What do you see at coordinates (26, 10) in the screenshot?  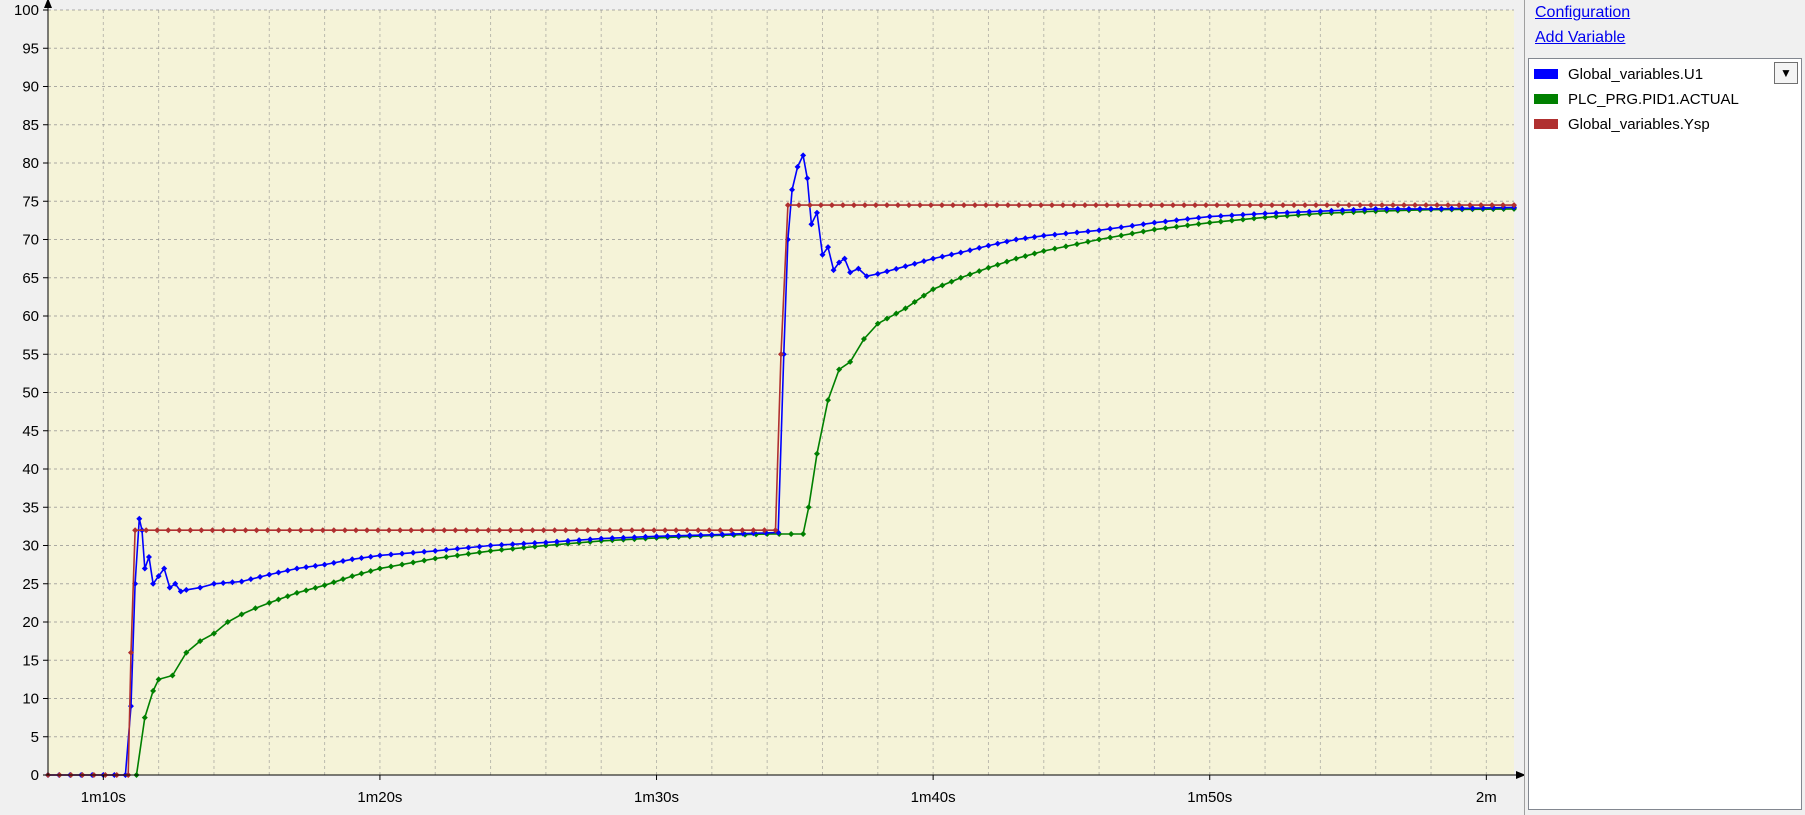 I see `y-tick-label: 100` at bounding box center [26, 10].